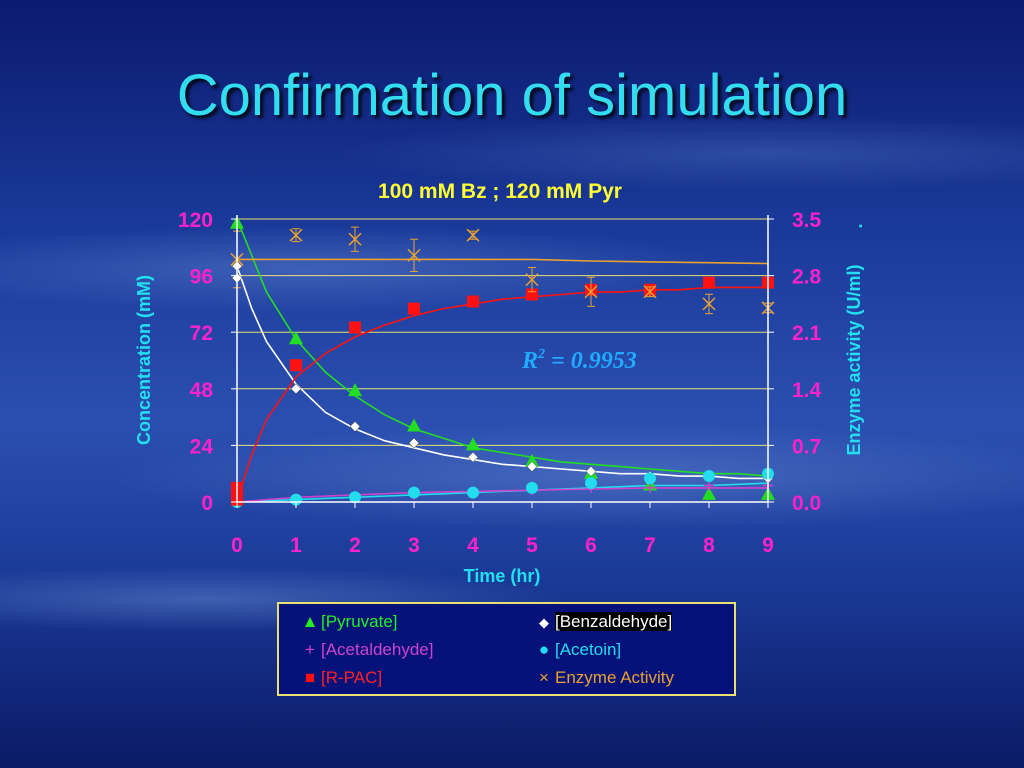  I want to click on triangle-marker-icon: ▲, so click(310, 621).